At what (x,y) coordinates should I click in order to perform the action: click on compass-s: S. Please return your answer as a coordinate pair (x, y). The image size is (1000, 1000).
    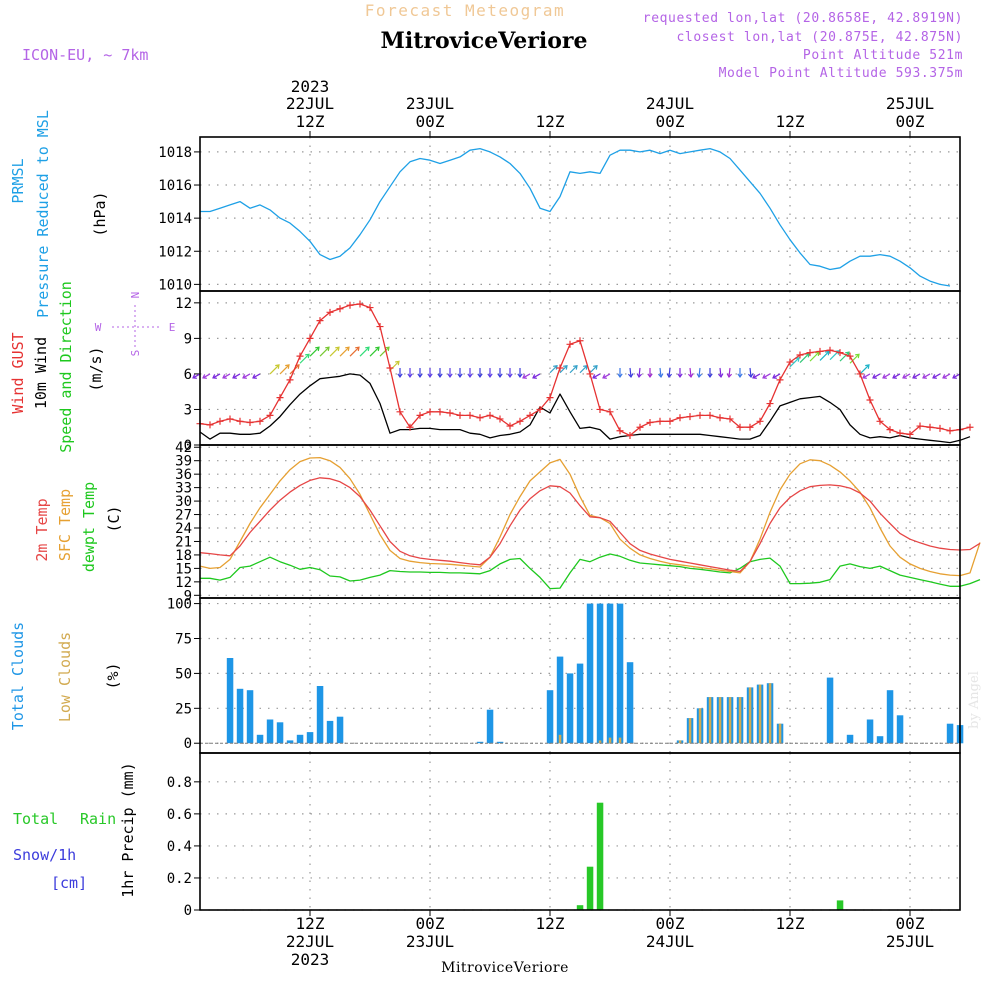
    Looking at the image, I should click on (135, 353).